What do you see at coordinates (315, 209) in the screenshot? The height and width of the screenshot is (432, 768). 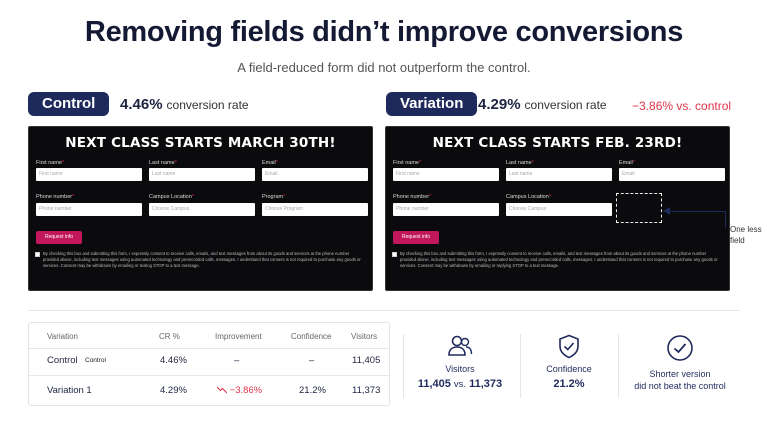 I see `control-select-program: Choose Program` at bounding box center [315, 209].